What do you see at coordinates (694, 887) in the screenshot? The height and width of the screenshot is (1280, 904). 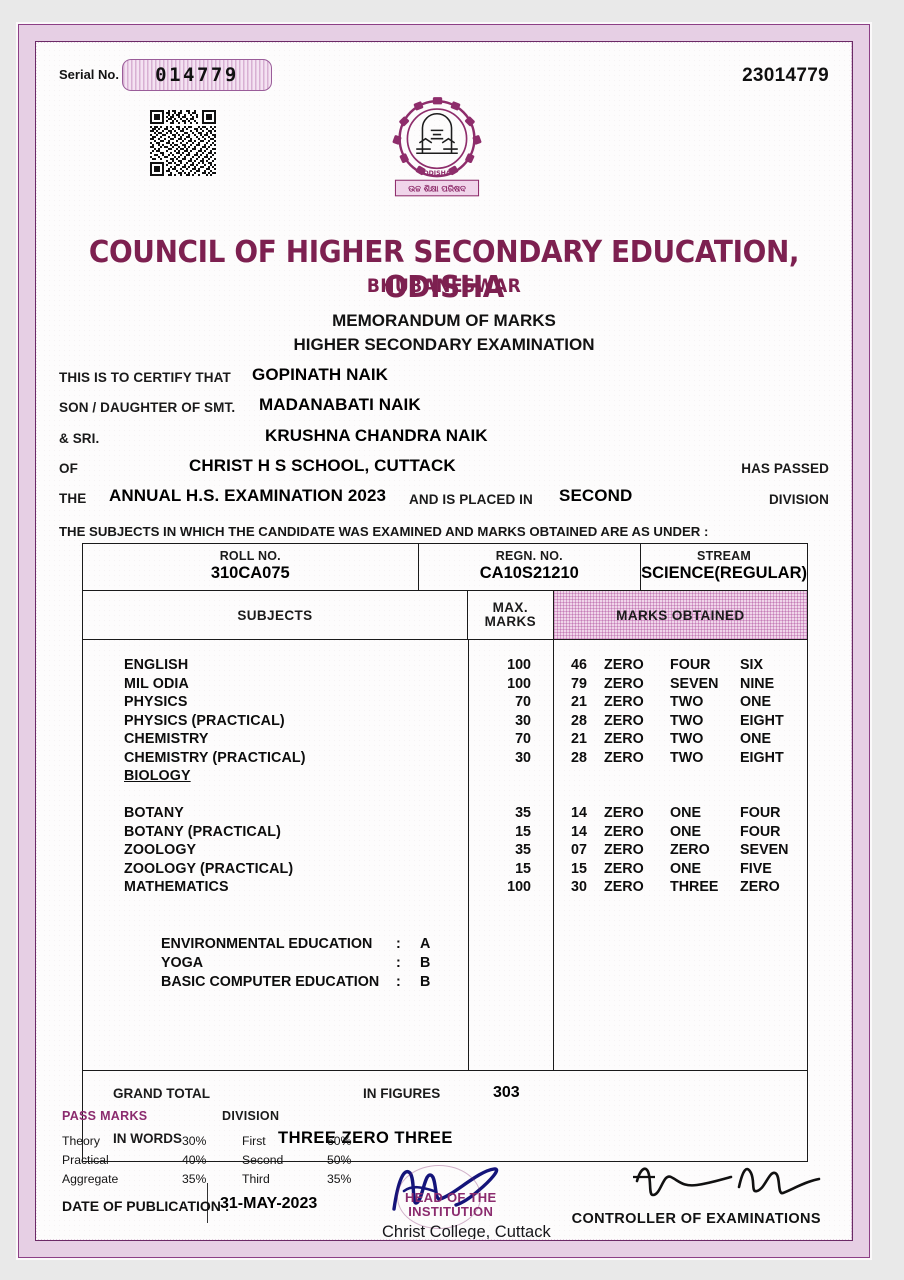 I see `marks-word-2: THREE` at bounding box center [694, 887].